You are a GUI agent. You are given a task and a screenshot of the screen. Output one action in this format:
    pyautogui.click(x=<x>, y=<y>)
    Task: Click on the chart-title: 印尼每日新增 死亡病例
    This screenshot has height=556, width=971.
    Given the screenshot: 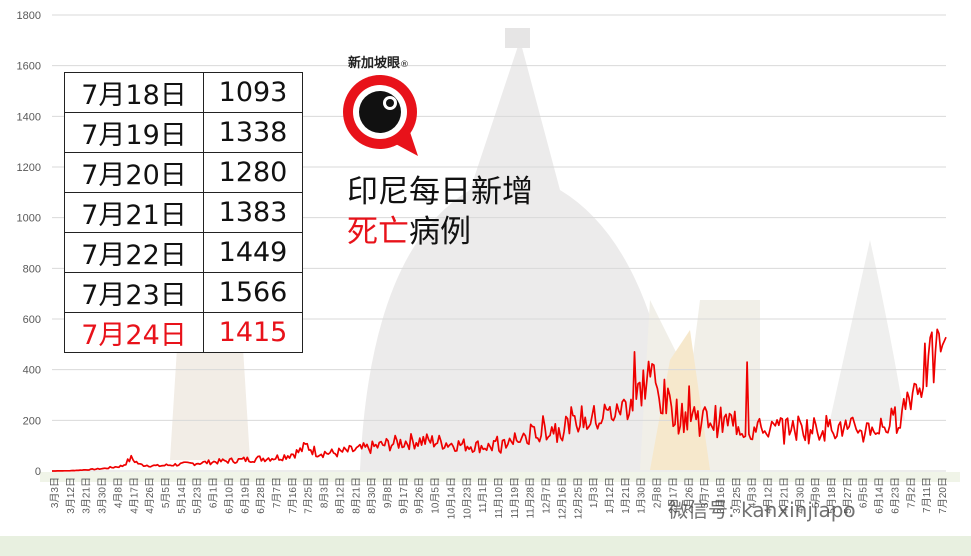 What is the action you would take?
    pyautogui.click(x=440, y=212)
    